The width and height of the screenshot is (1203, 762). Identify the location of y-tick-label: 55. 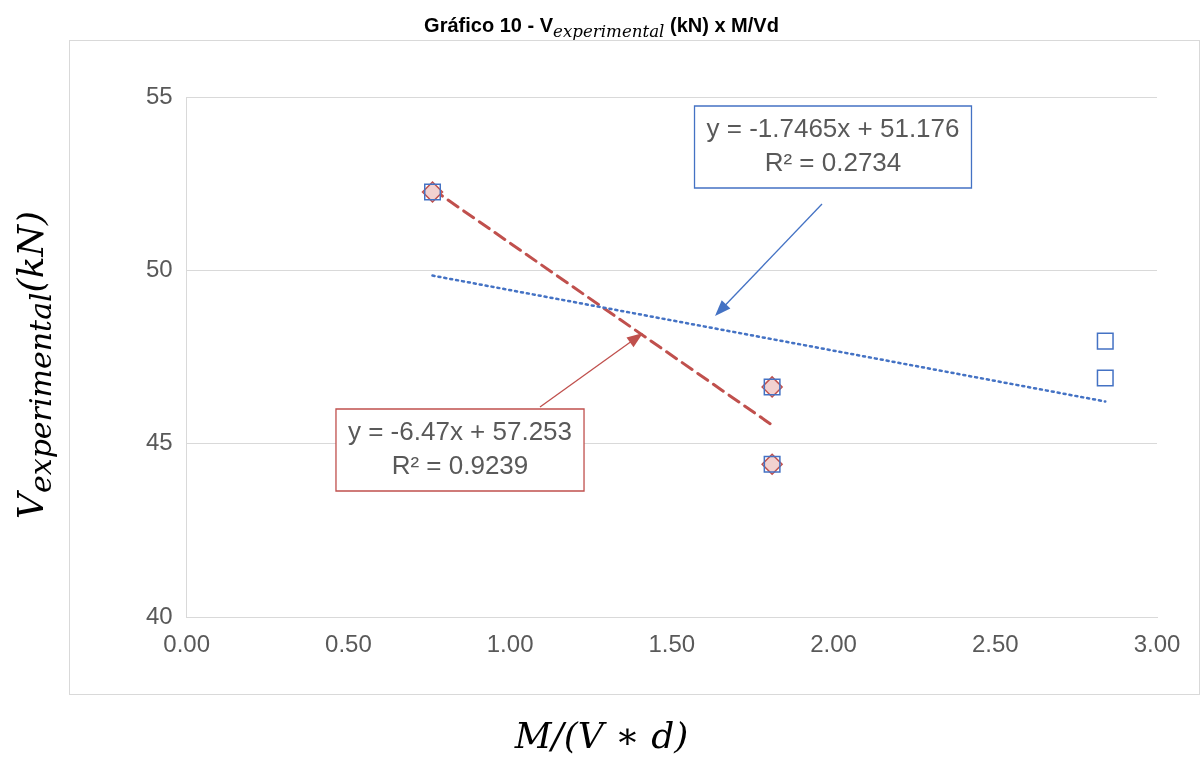
(159, 95).